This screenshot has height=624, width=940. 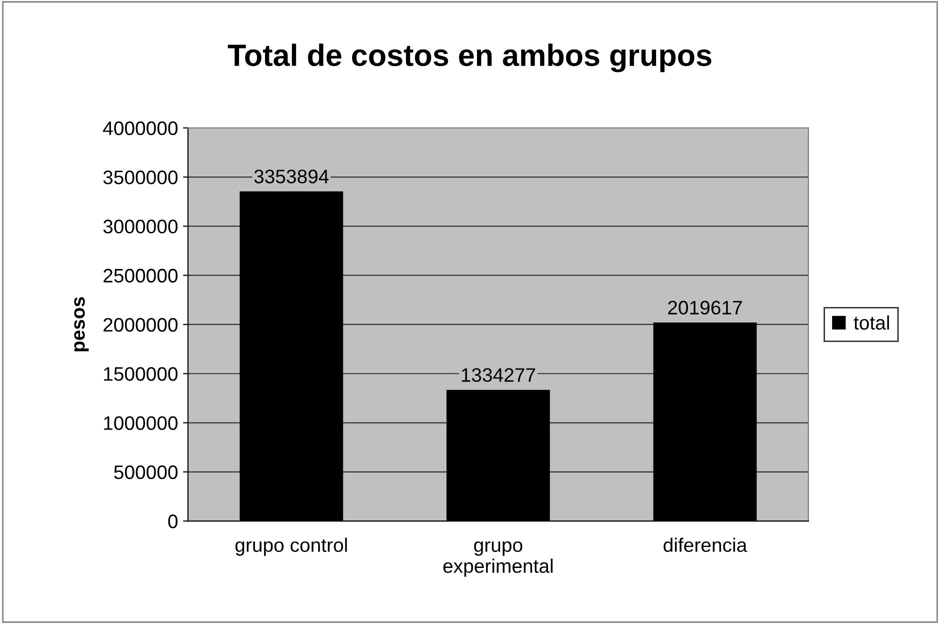 I want to click on data-label: 2019617, so click(x=705, y=307).